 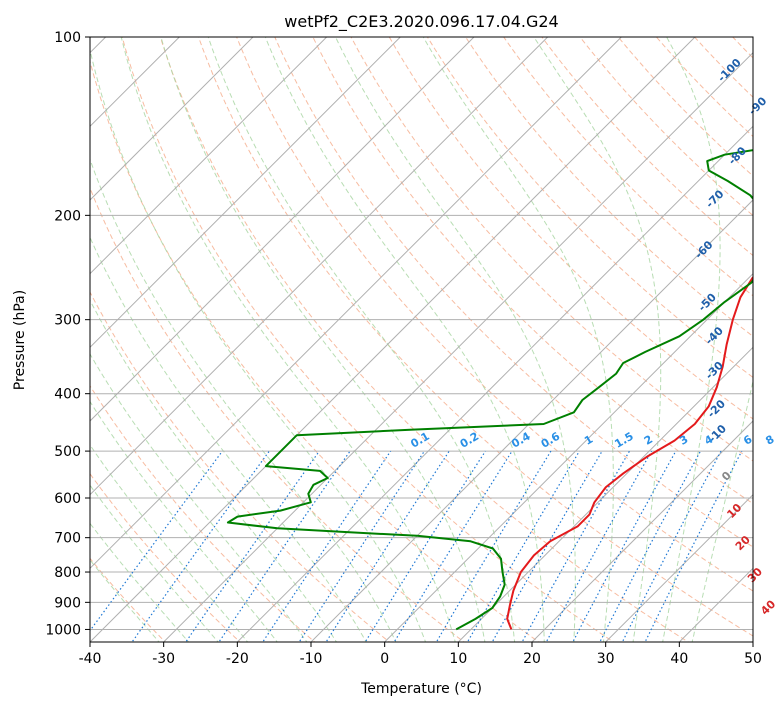 I want to click on x-axis-ticks: -40 -30 -20 -10 0 10 20 30 40 50, so click(x=420, y=654).